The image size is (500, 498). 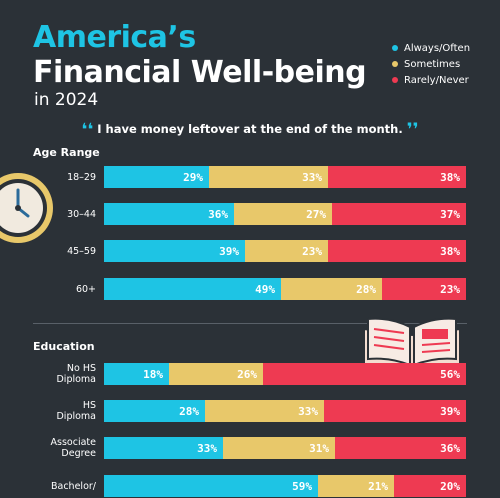 What do you see at coordinates (81, 177) in the screenshot?
I see `row-label-line: 18–29` at bounding box center [81, 177].